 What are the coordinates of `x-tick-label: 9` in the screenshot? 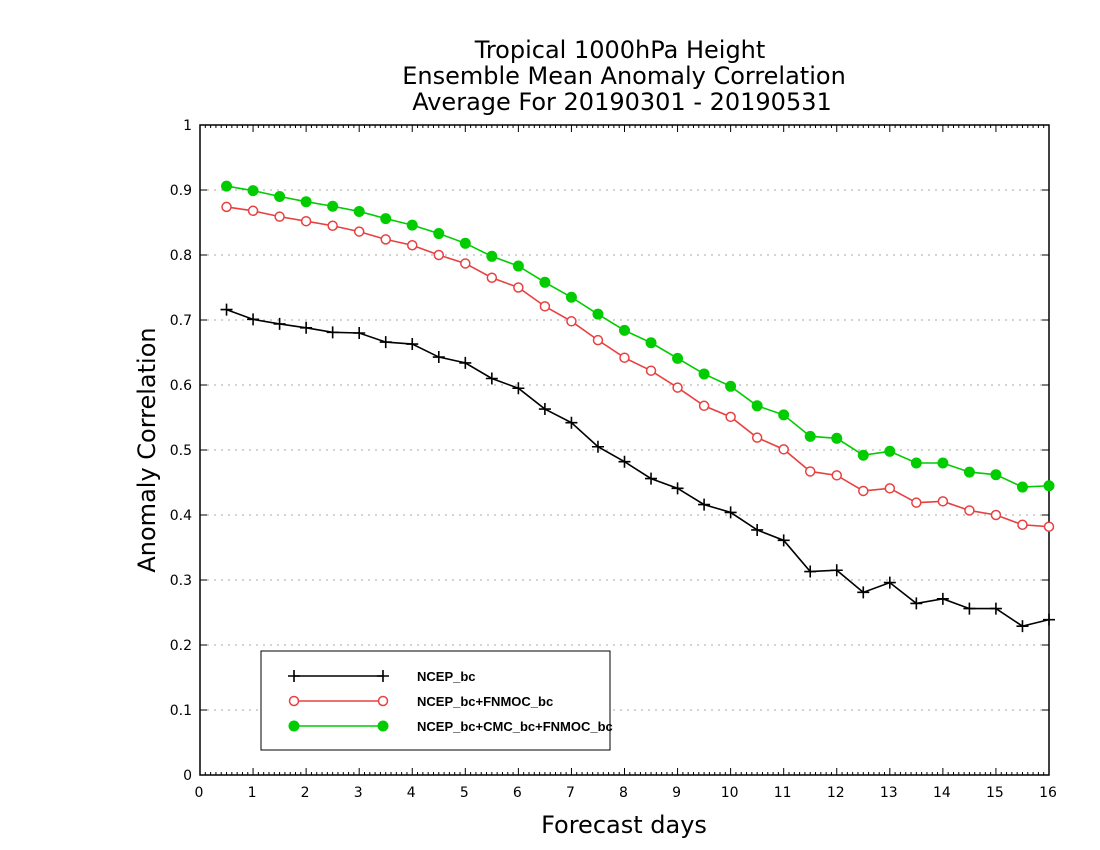 It's located at (676, 793).